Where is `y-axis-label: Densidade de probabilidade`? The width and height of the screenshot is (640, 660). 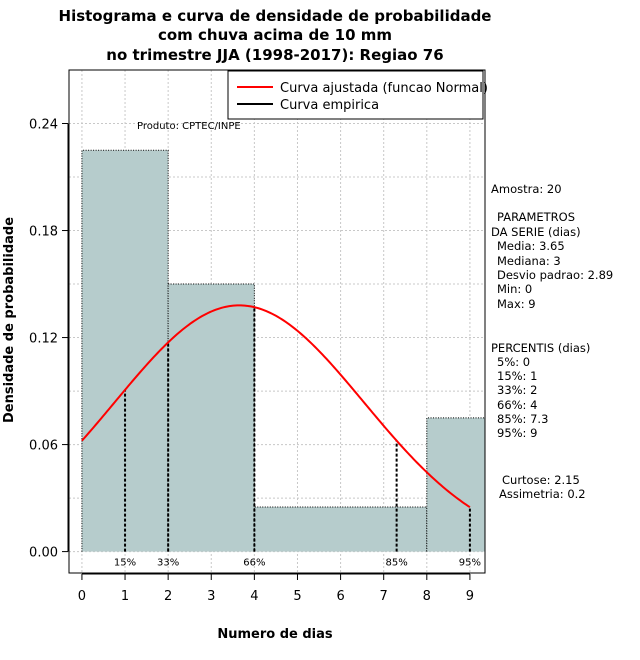
y-axis-label: Densidade de probabilidade is located at coordinates (9, 320).